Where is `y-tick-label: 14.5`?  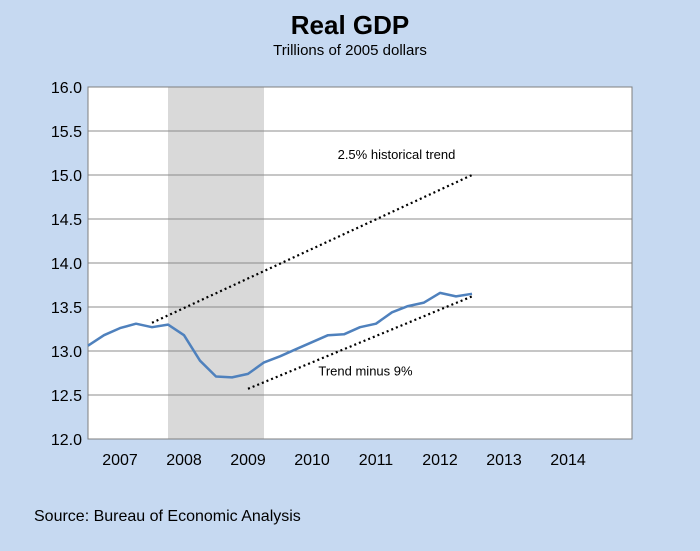 y-tick-label: 14.5 is located at coordinates (66, 220).